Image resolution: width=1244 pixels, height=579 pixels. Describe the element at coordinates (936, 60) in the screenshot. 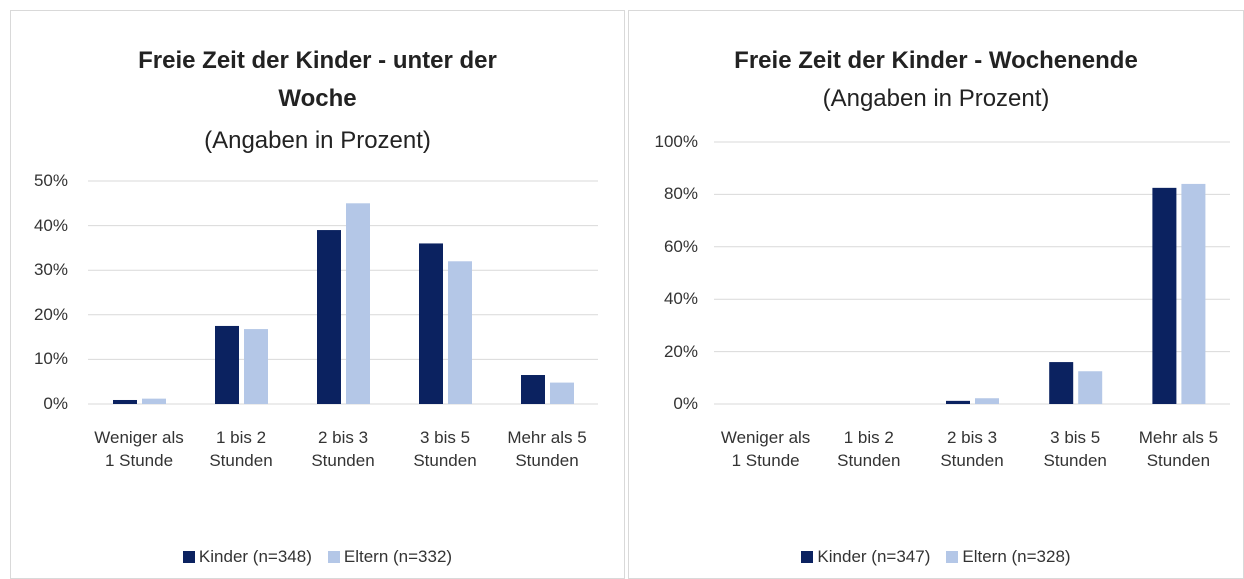

I see `chart-title: Freie Zeit der Kinder - Wochenende` at that location.